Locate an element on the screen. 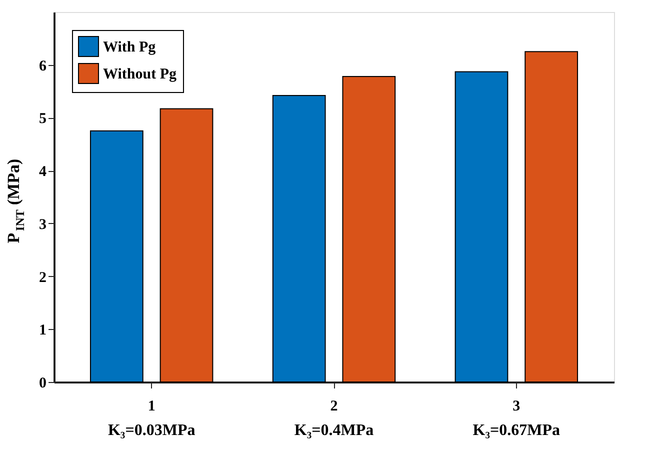 This screenshot has width=662, height=474. text: K₃=0.4MPa is located at coordinates (334, 430).